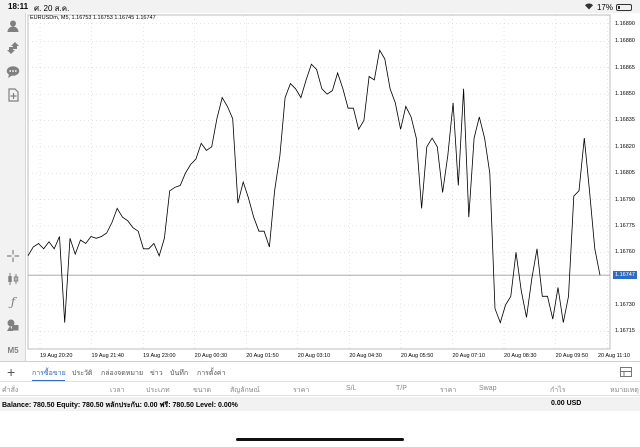 This screenshot has height=447, width=640. I want to click on col-type: ประเภท, so click(158, 390).